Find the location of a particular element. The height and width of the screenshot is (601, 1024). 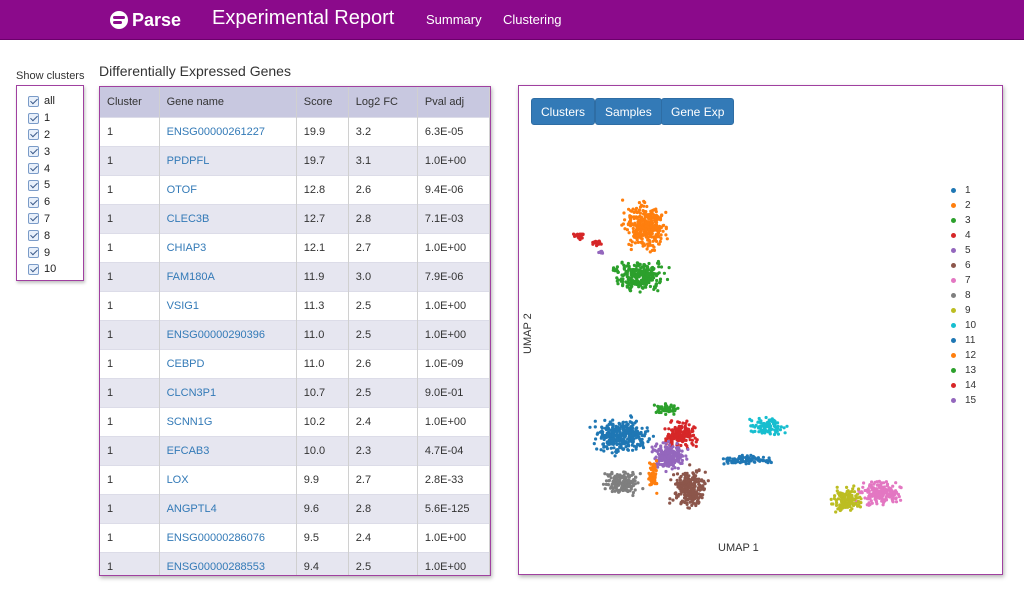

legend-item: 14 is located at coordinates (963, 385).